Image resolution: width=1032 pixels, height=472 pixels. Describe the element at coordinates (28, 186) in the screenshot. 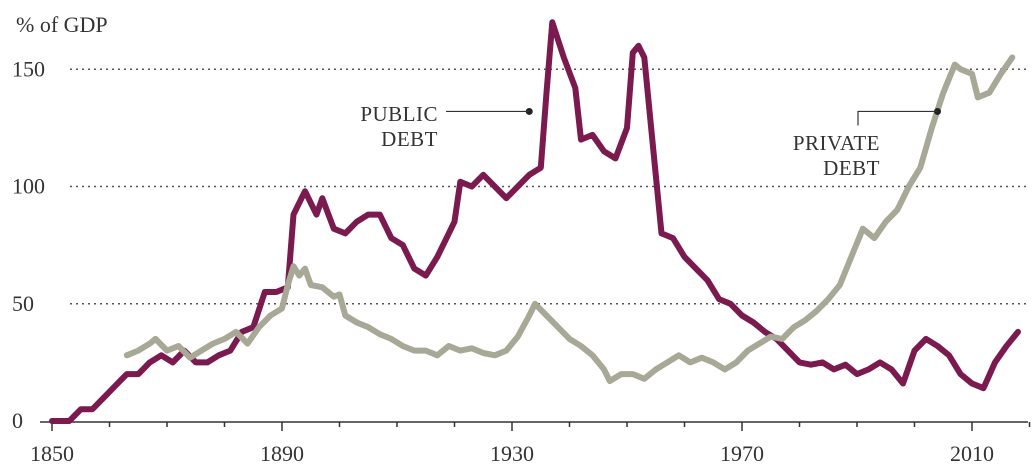

I see `y-tick-label: 100` at that location.